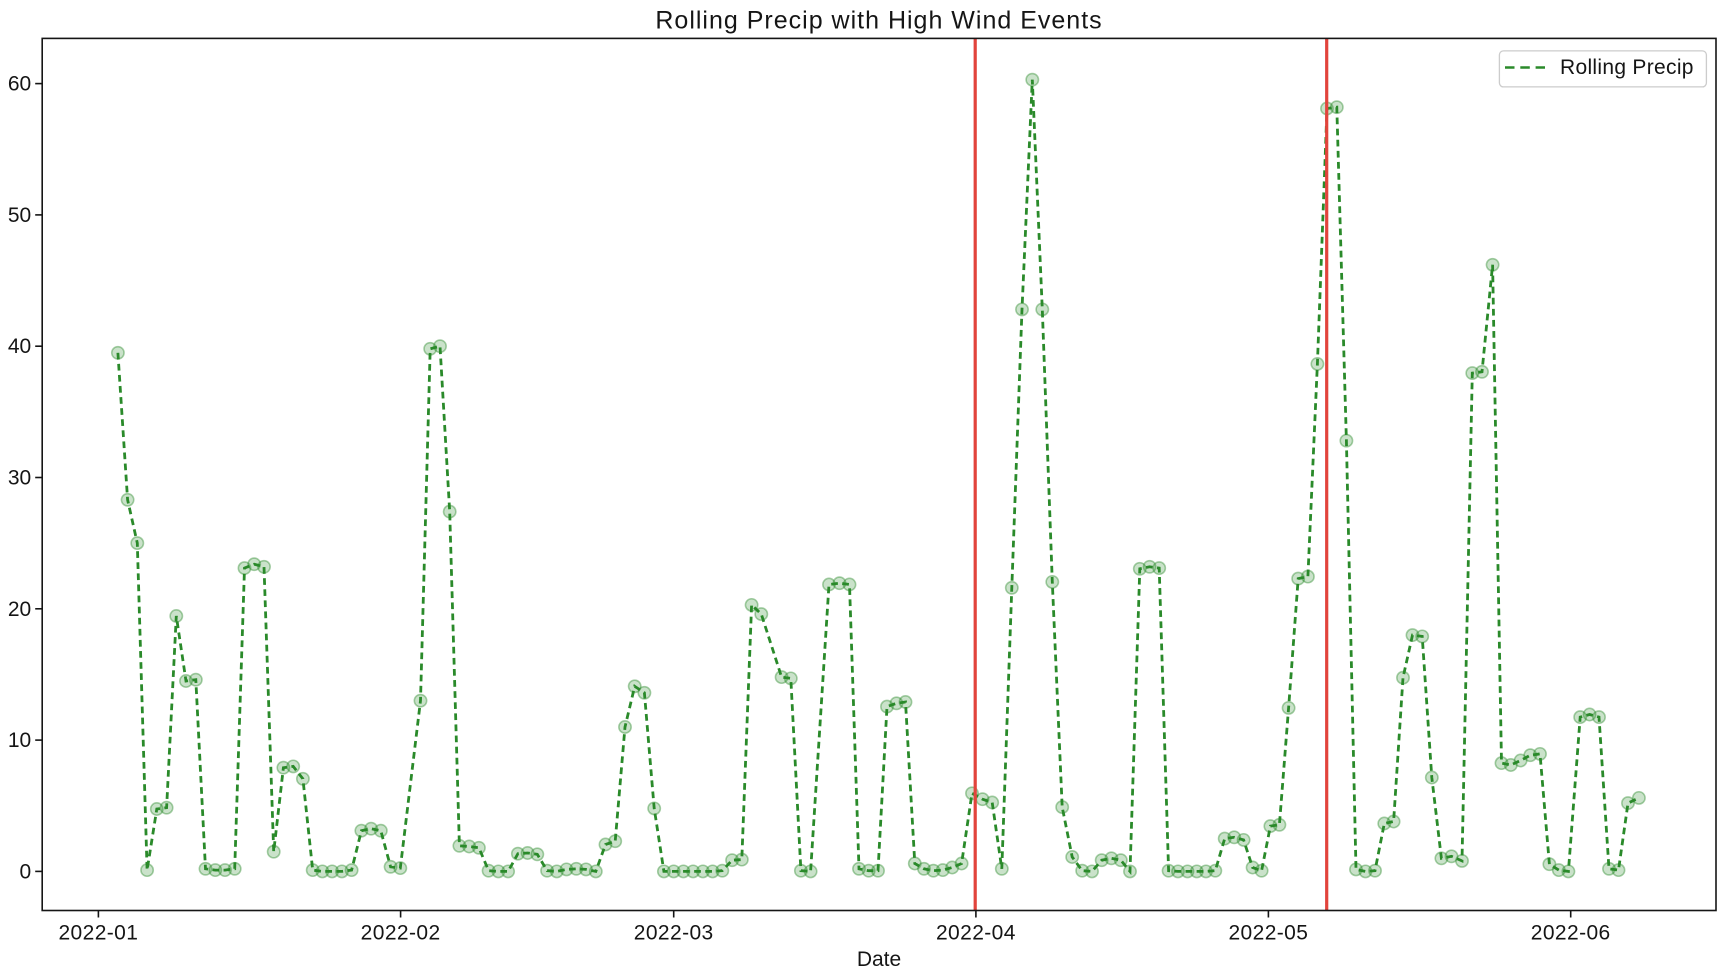  What do you see at coordinates (19, 478) in the screenshot?
I see `svg-text: 30` at bounding box center [19, 478].